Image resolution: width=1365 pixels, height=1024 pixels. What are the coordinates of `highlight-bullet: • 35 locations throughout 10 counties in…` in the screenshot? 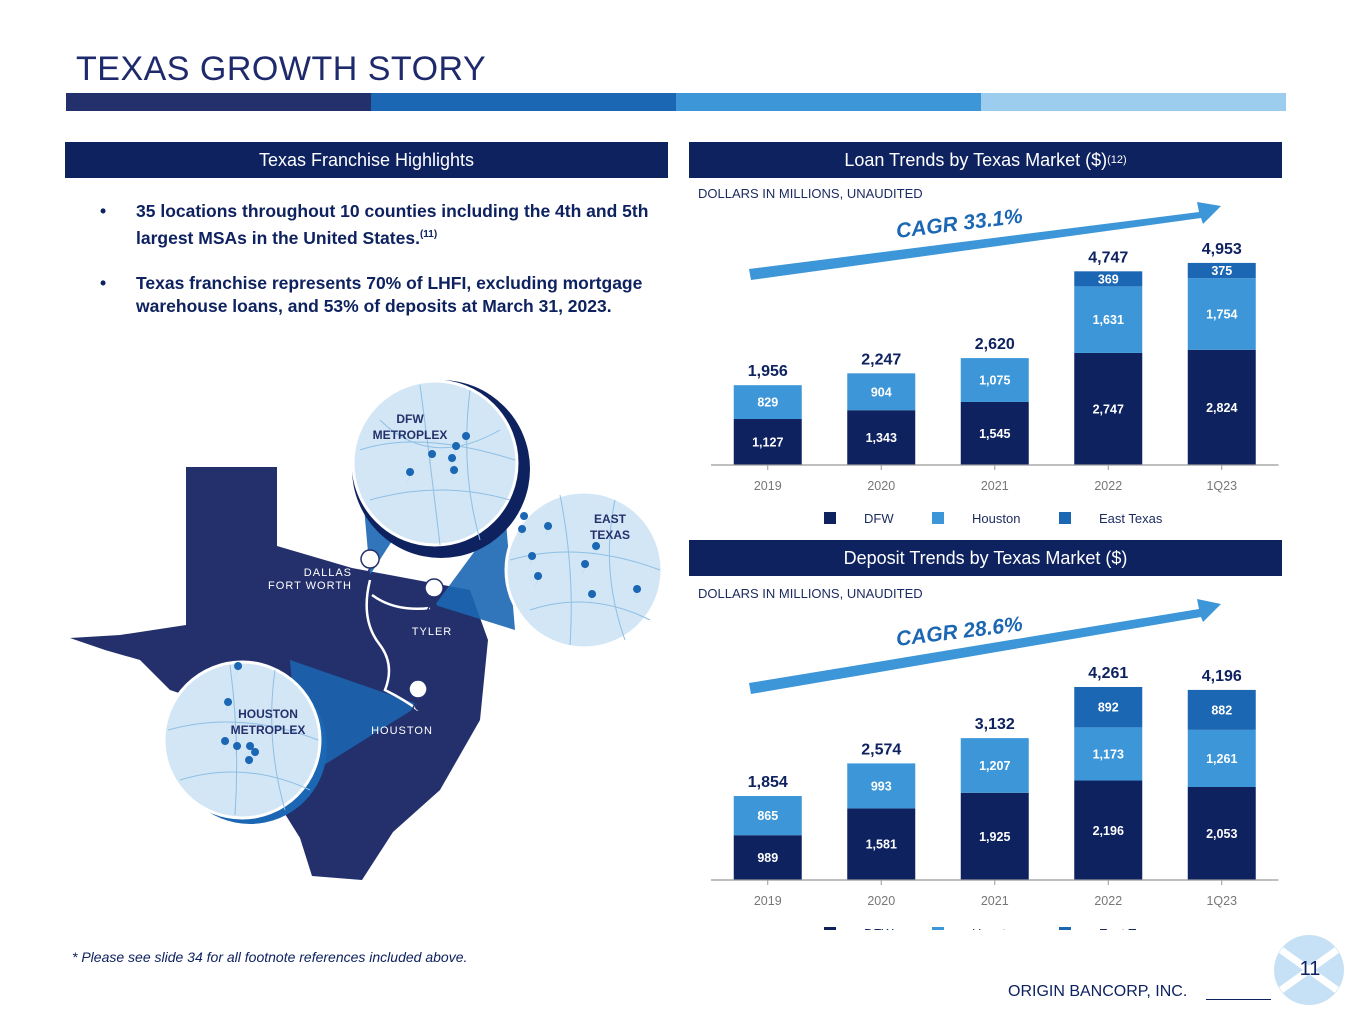 It's located at (385, 225).